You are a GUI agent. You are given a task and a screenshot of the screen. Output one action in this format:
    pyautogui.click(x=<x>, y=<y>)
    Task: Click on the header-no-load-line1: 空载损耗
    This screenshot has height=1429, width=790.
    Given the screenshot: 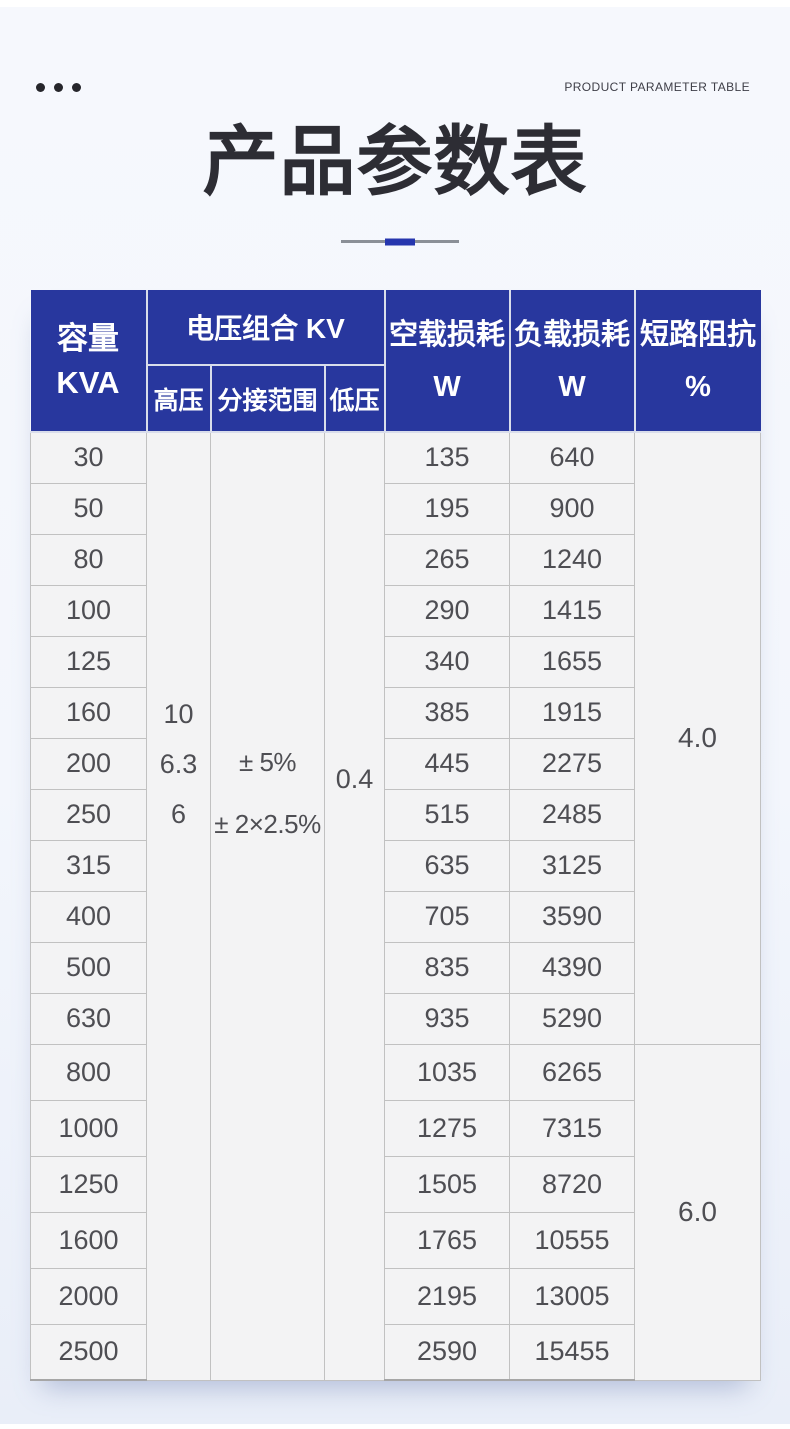 What is the action you would take?
    pyautogui.click(x=446, y=334)
    